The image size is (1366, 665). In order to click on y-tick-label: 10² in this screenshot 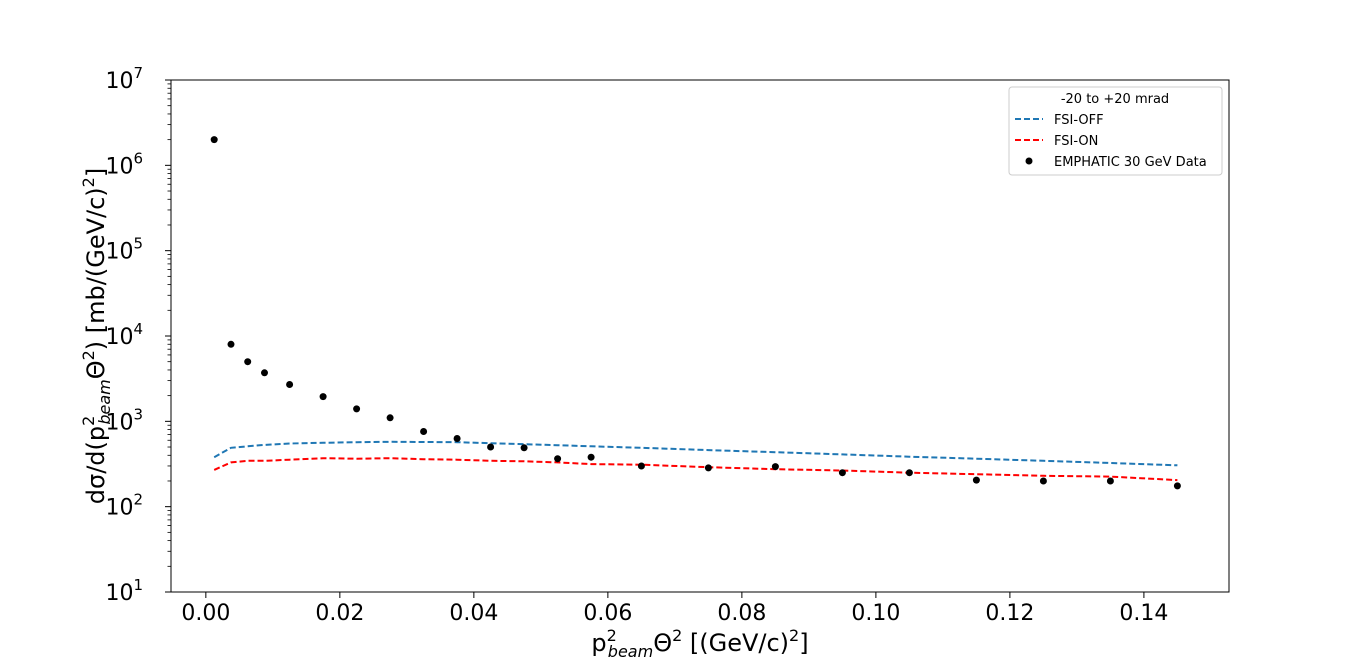, I will do `click(124, 506)`.